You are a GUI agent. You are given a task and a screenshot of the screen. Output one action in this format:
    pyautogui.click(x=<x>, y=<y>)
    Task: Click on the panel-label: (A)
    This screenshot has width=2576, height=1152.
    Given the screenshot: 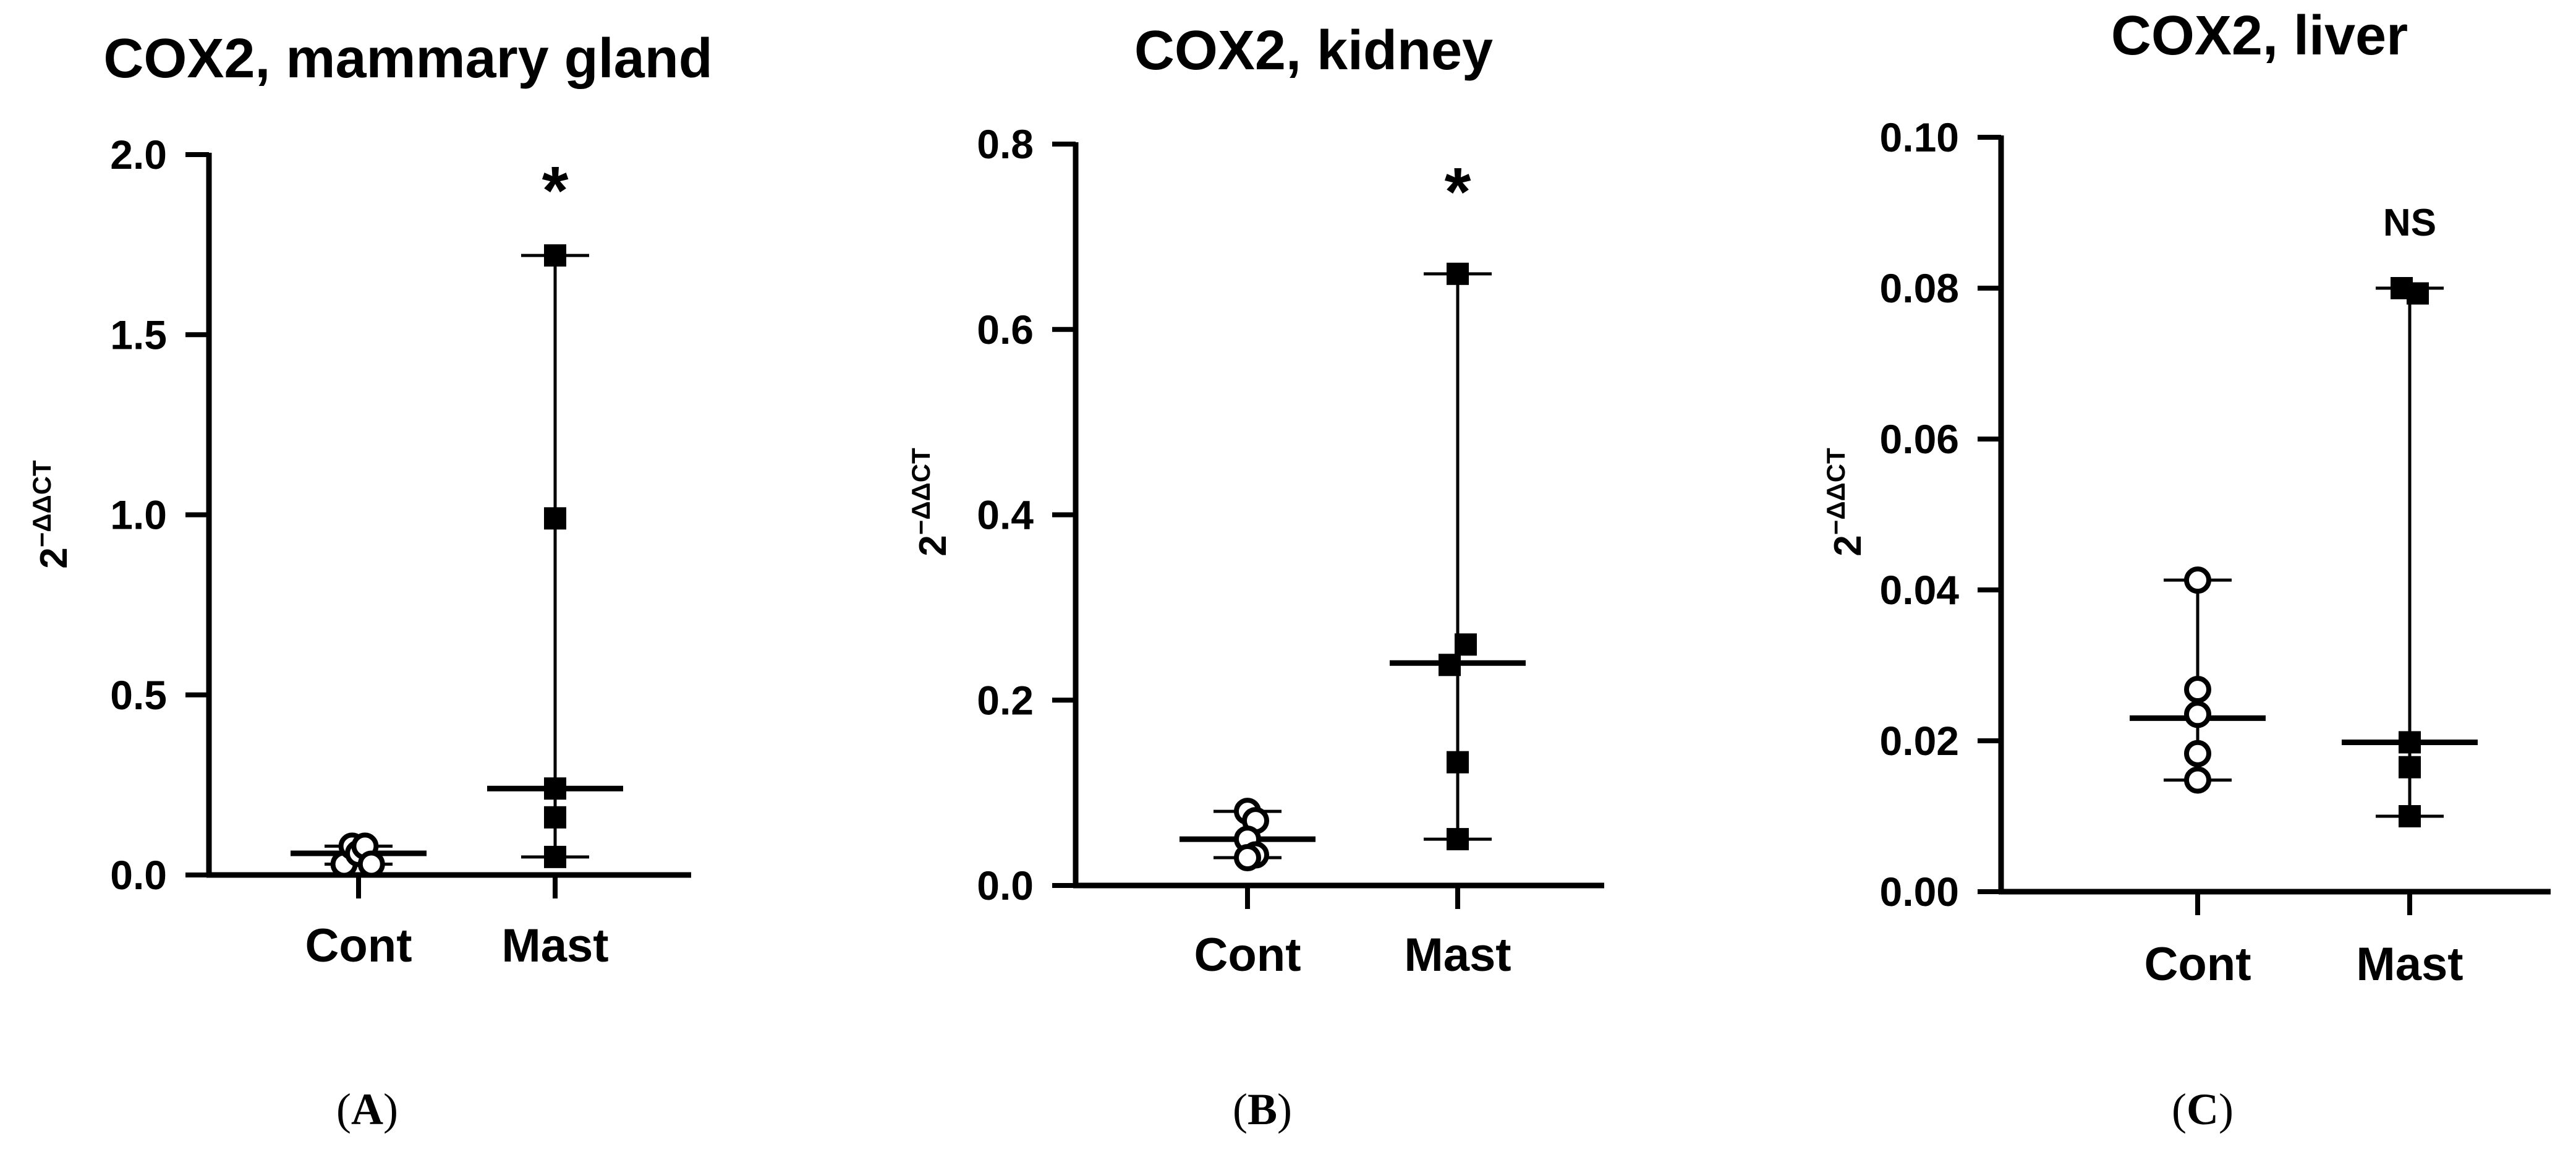 What is the action you would take?
    pyautogui.click(x=367, y=1109)
    